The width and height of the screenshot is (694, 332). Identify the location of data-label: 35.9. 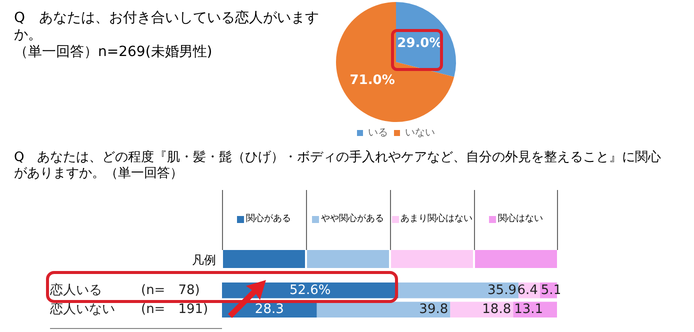
(502, 290).